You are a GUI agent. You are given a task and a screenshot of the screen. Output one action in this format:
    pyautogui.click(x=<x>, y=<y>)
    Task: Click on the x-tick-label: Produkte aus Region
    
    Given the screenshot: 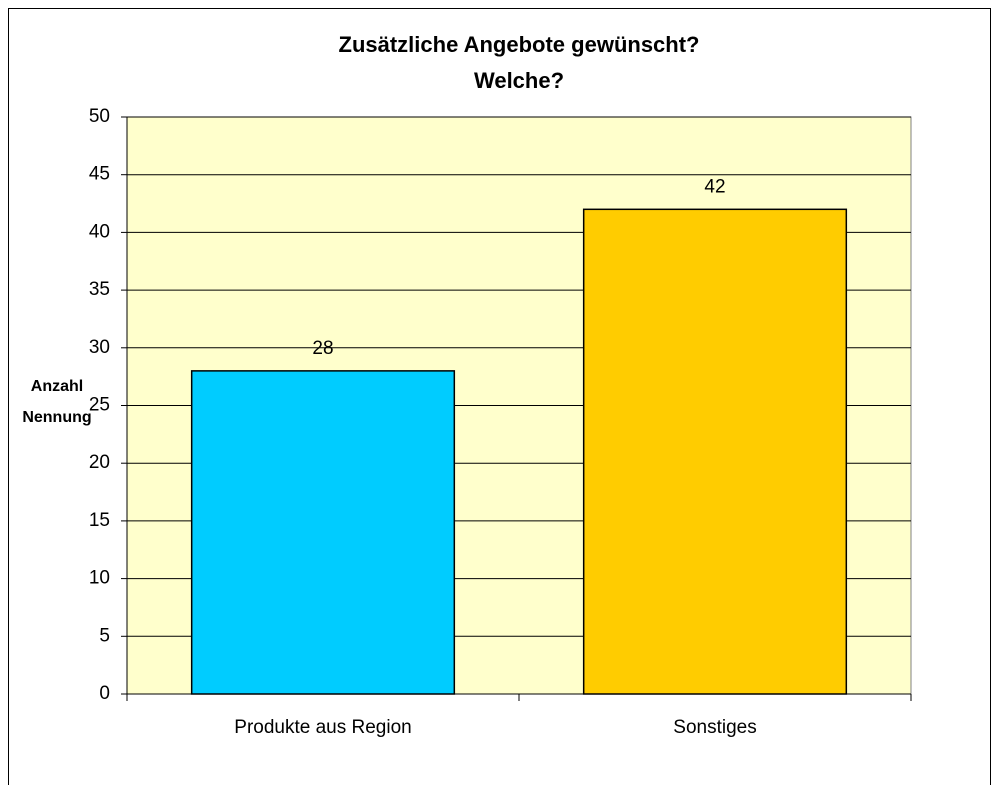 What is the action you would take?
    pyautogui.click(x=322, y=727)
    